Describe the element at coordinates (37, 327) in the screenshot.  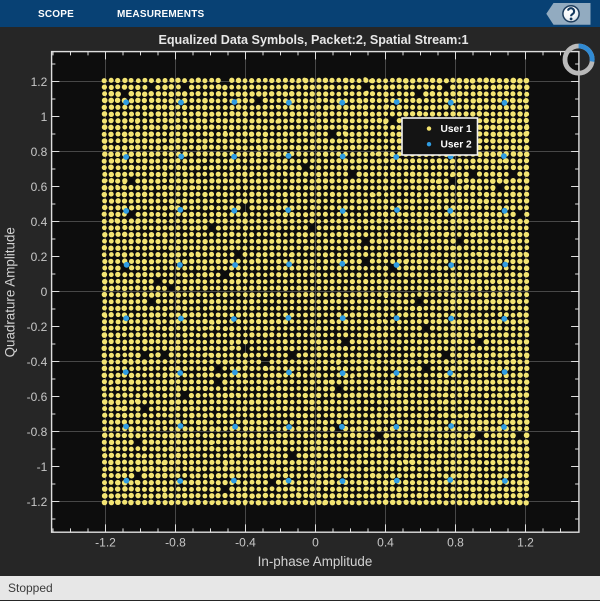
I see `svg-text: -0.2` at that location.